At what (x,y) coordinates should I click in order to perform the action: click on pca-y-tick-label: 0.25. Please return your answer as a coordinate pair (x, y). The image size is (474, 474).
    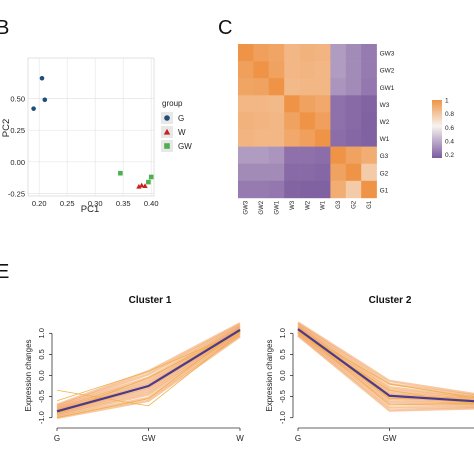
    Looking at the image, I should click on (17, 130).